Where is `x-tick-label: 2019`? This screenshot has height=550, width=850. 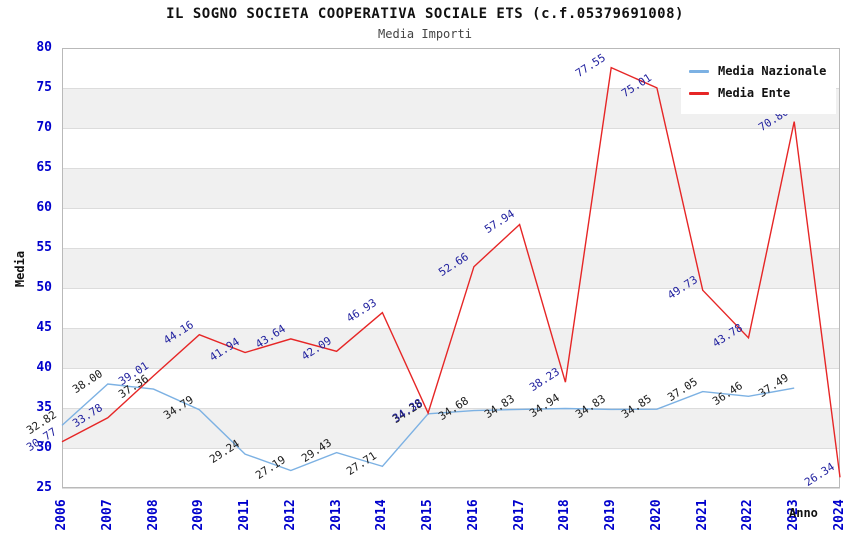
x-tick-label: 2019 is located at coordinates (611, 515).